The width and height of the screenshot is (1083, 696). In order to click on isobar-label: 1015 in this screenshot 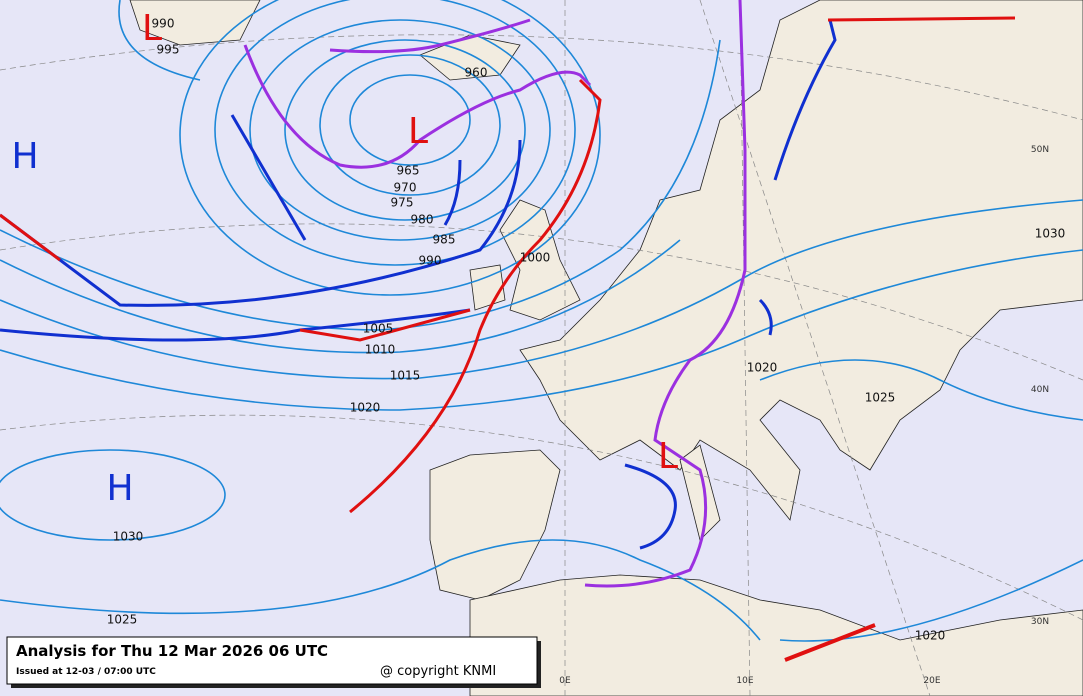, I will do `click(405, 376)`.